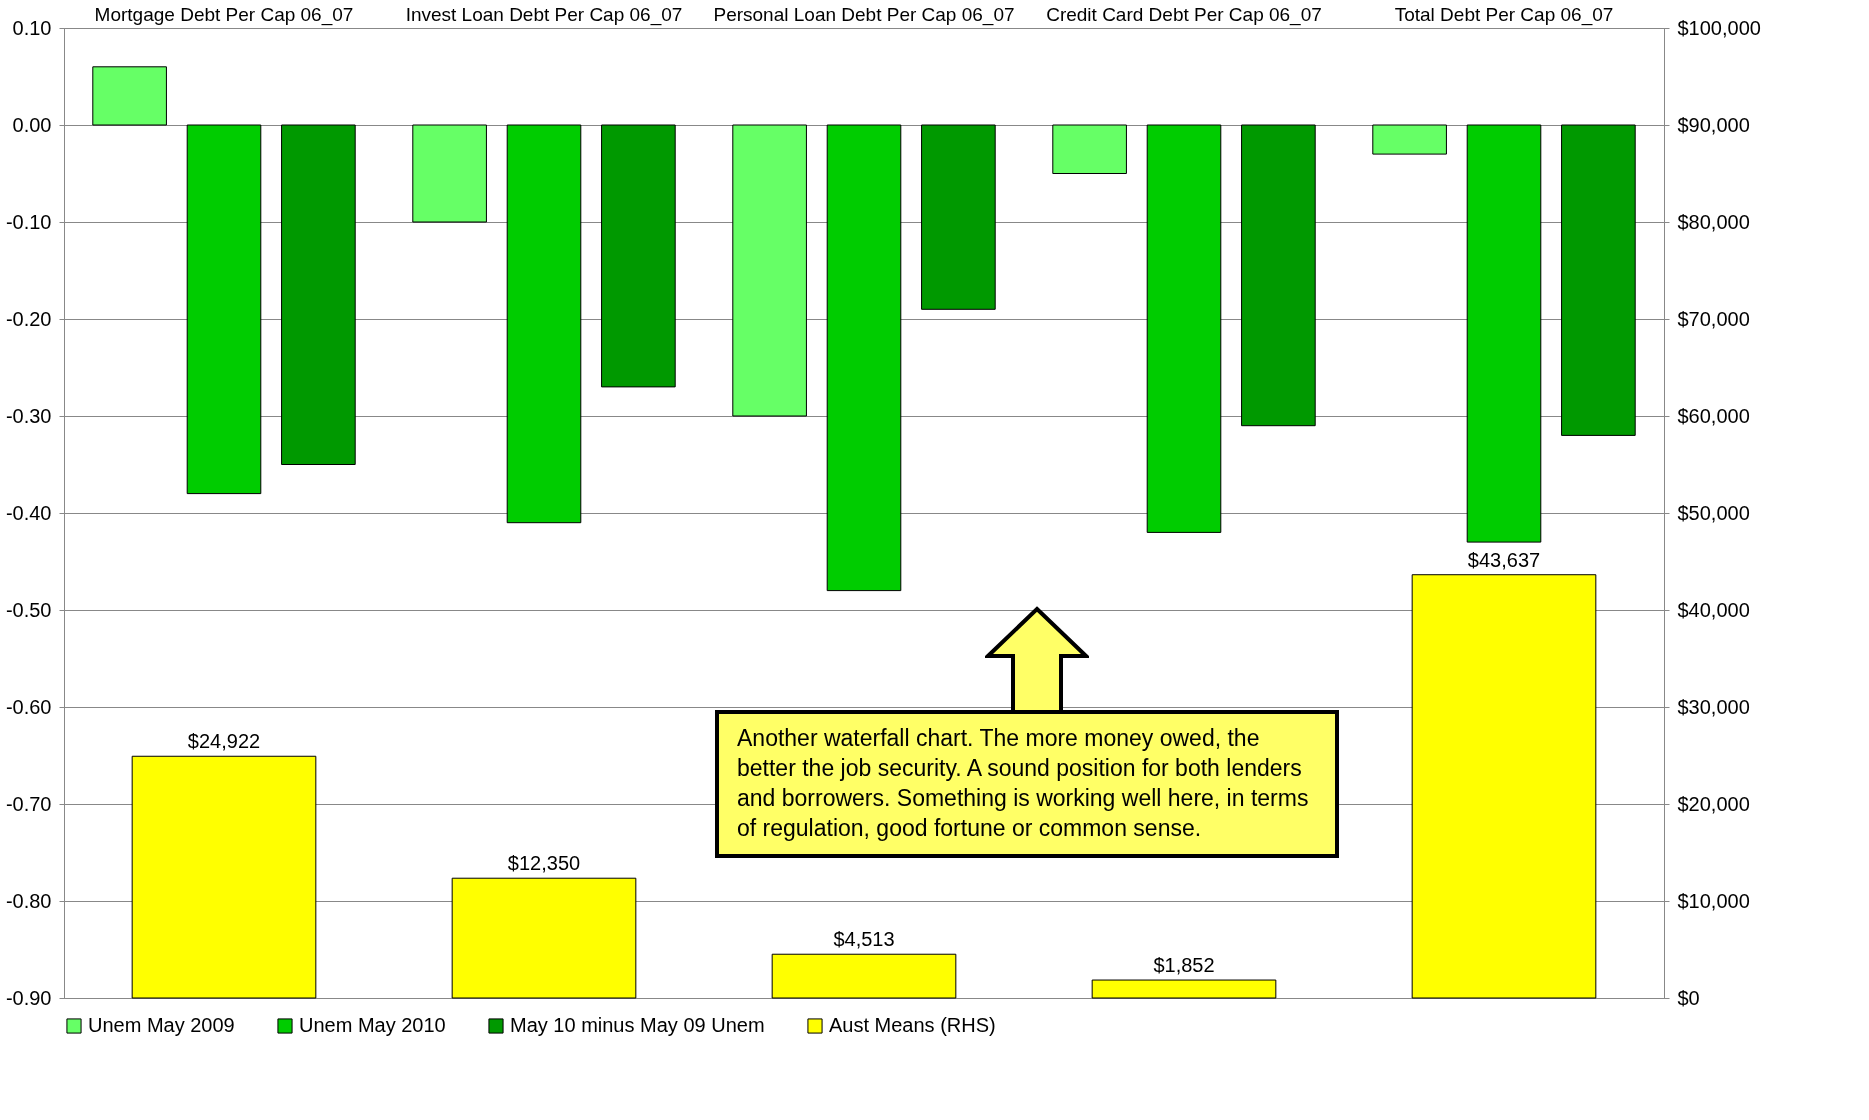  I want to click on y2-tick-label: $100,000, so click(1719, 27).